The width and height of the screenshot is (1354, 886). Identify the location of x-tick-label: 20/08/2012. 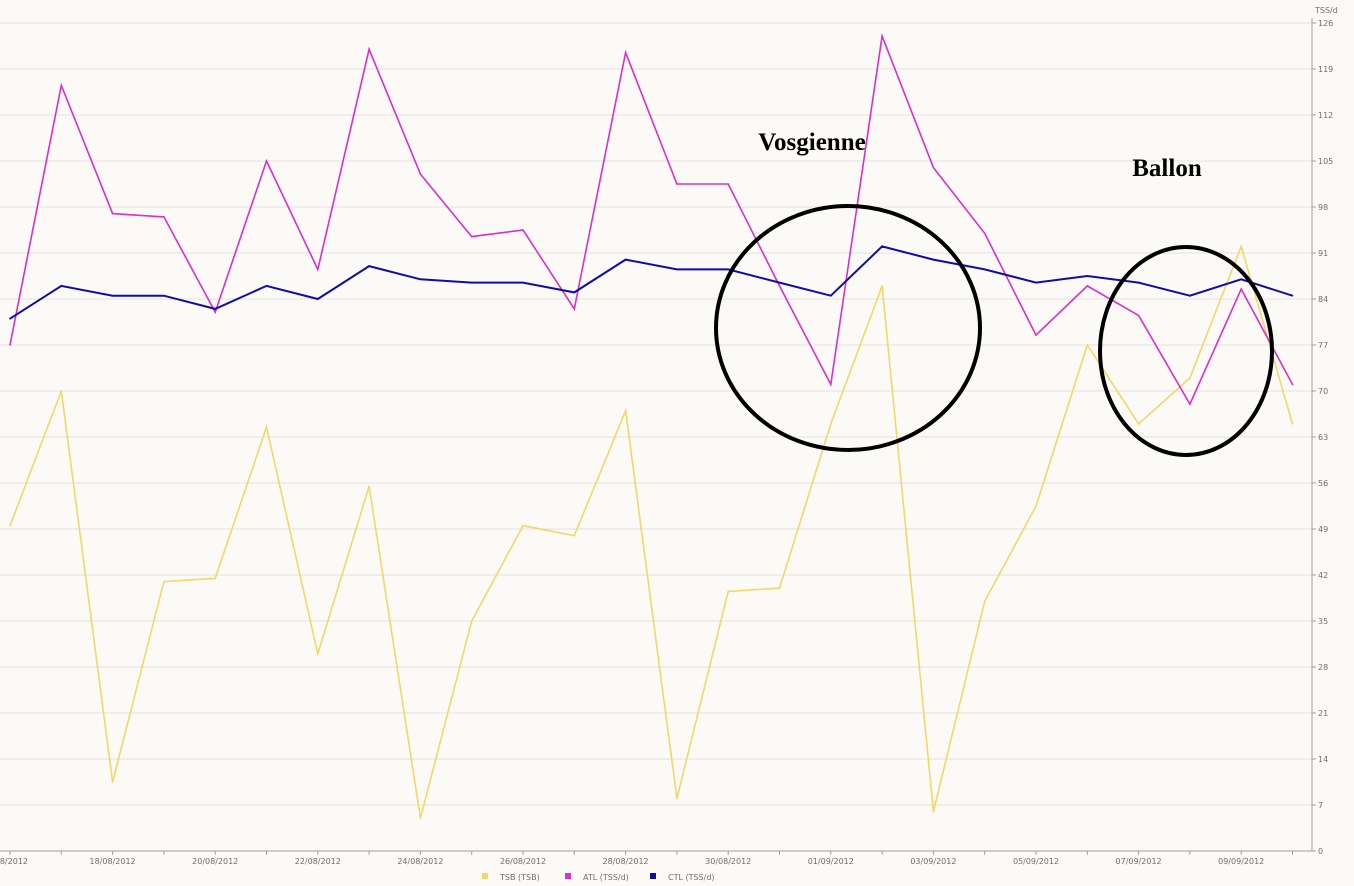
(215, 861).